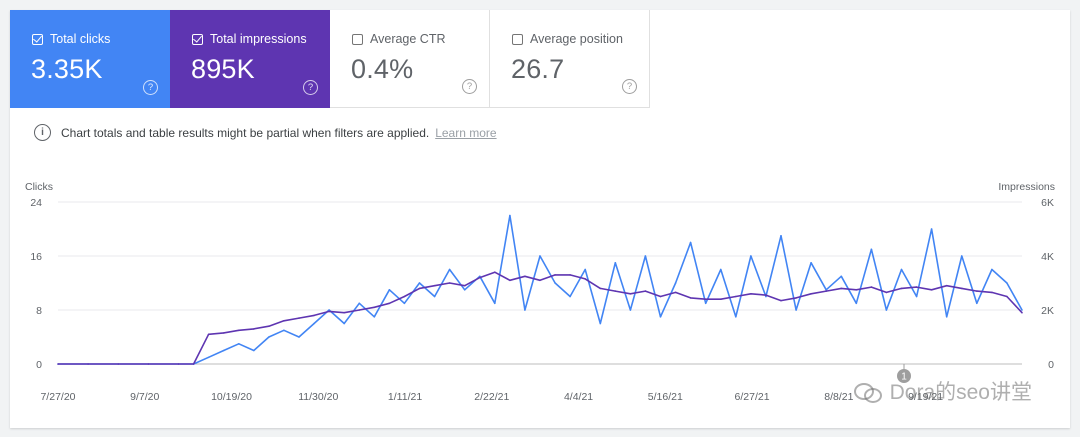  Describe the element at coordinates (1051, 365) in the screenshot. I see `y-right-tick-label: 0` at that location.